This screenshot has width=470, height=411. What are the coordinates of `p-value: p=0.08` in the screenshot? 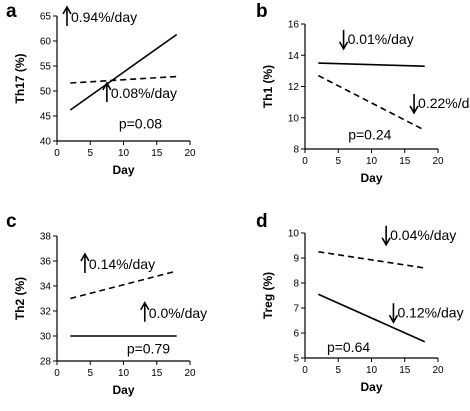 It's located at (140, 124).